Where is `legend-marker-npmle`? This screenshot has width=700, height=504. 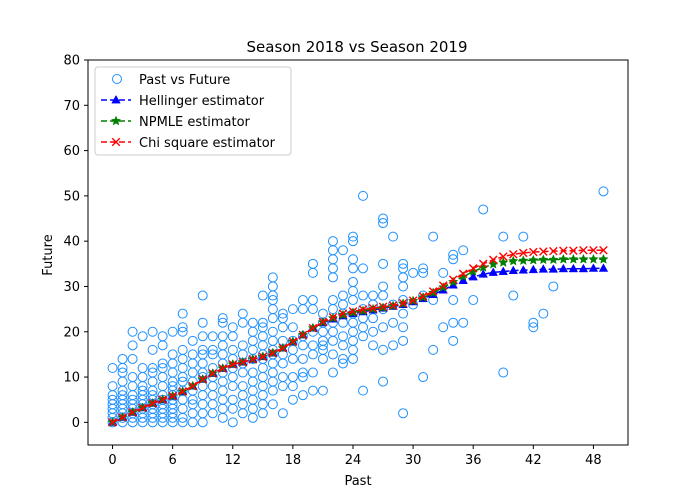 legend-marker-npmle is located at coordinates (116, 120).